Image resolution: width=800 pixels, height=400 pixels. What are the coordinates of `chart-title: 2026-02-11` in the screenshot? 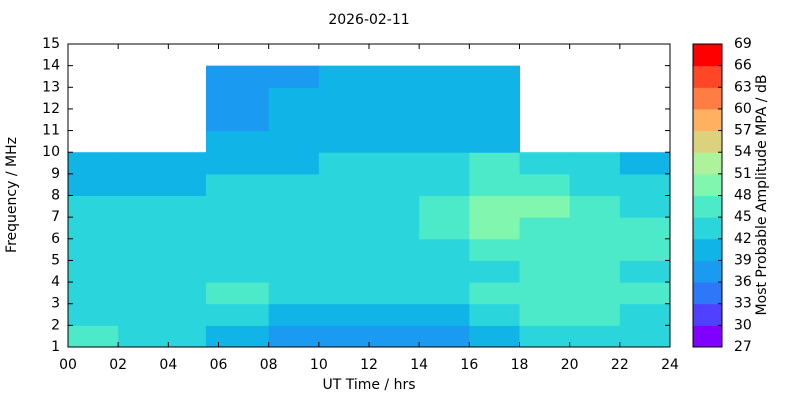 It's located at (368, 20).